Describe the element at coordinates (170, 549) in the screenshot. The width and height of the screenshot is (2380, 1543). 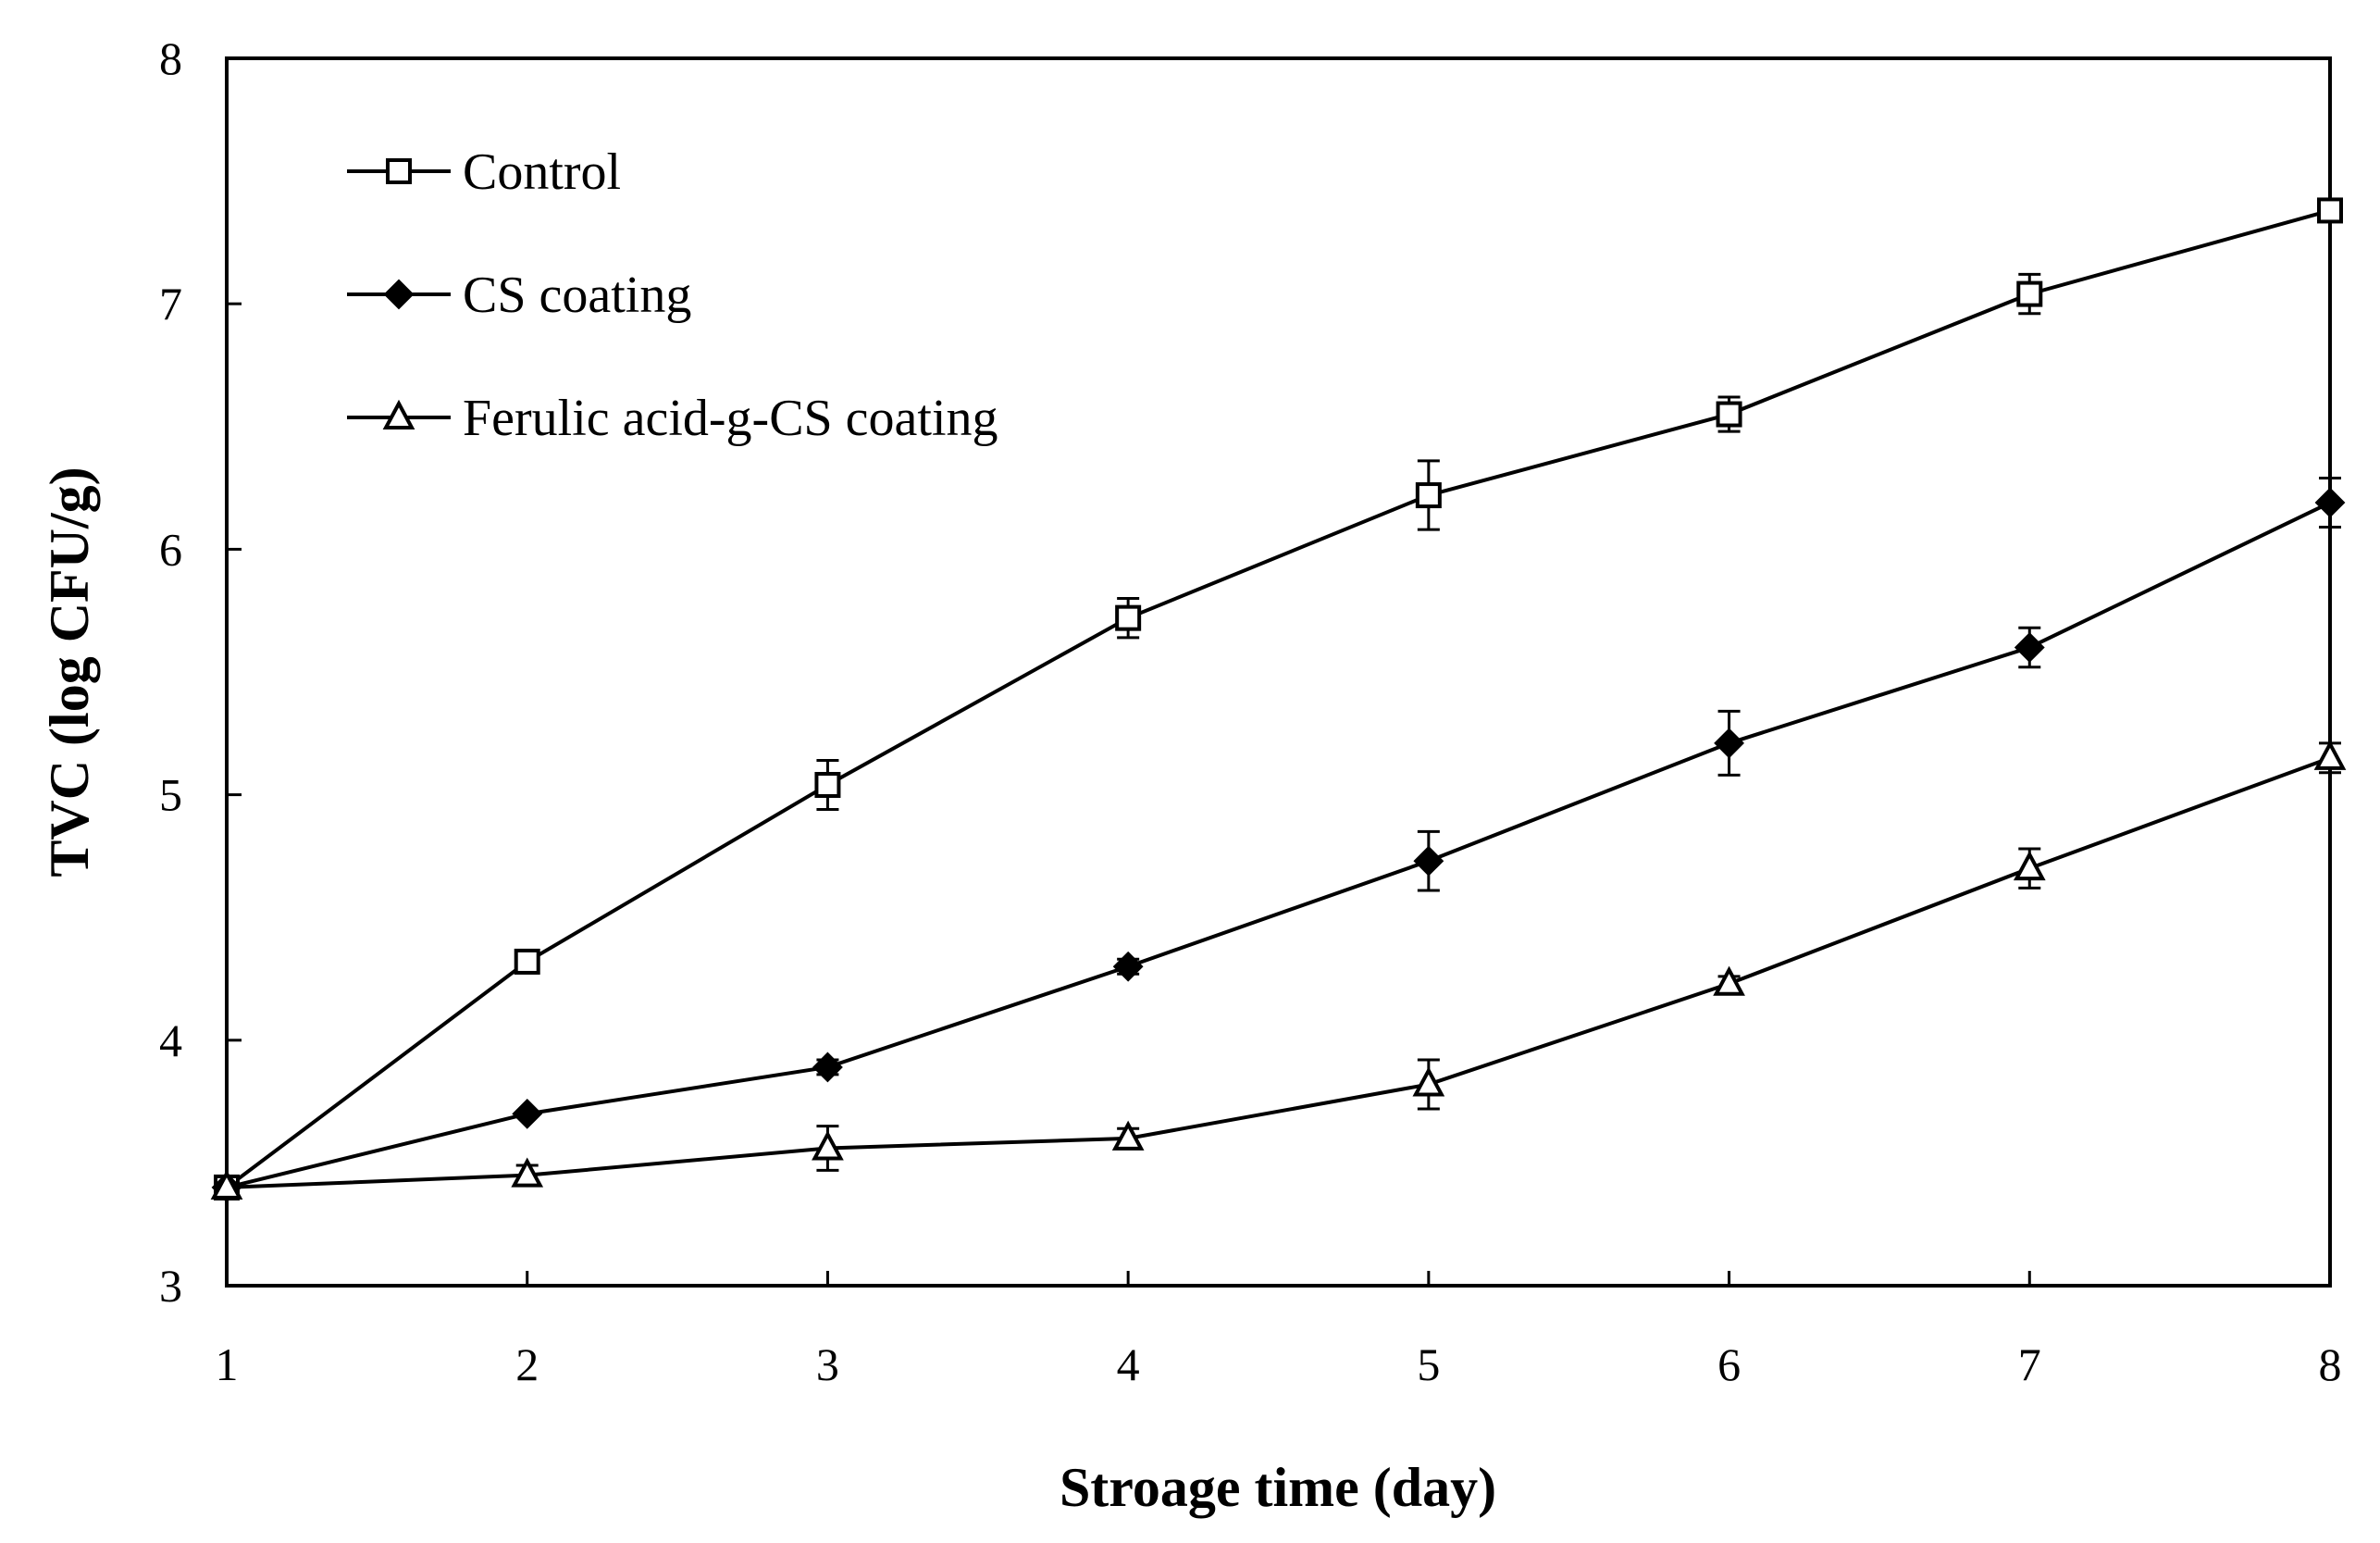
I see `y-tick-label: 6` at that location.